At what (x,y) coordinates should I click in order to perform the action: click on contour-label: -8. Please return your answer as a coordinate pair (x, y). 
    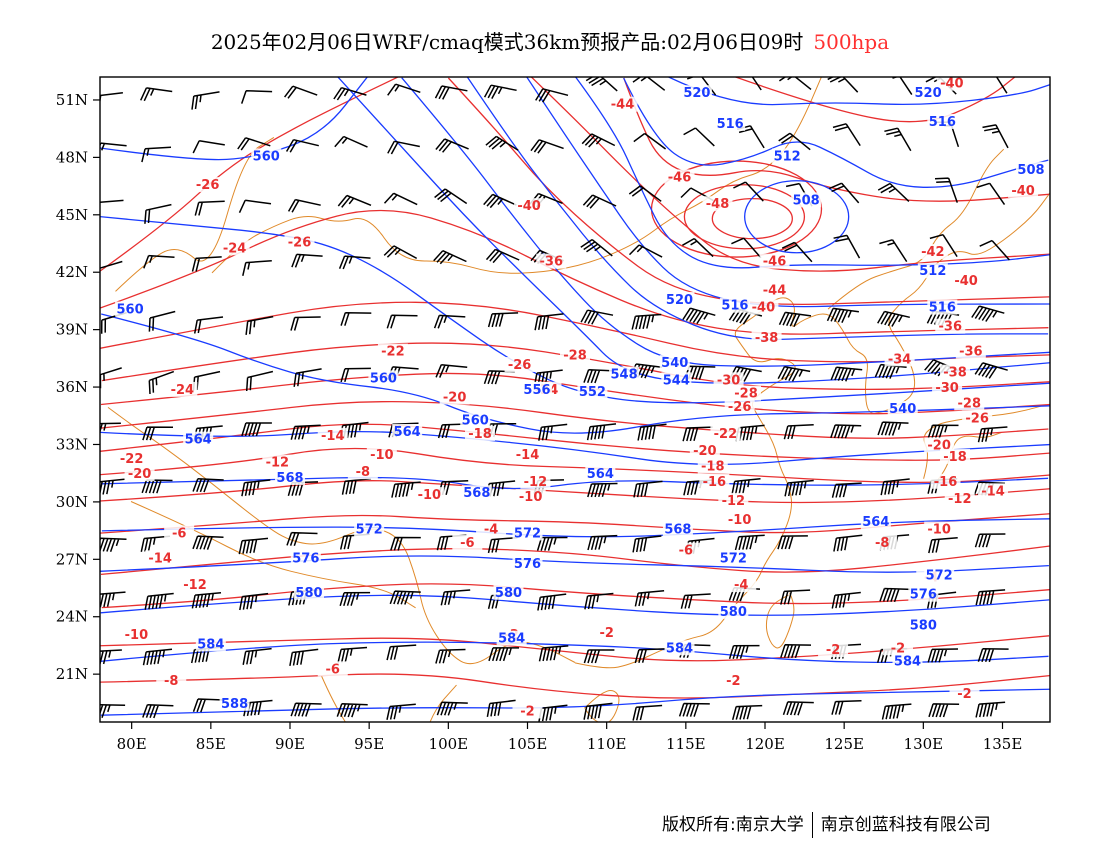
    Looking at the image, I should click on (363, 472).